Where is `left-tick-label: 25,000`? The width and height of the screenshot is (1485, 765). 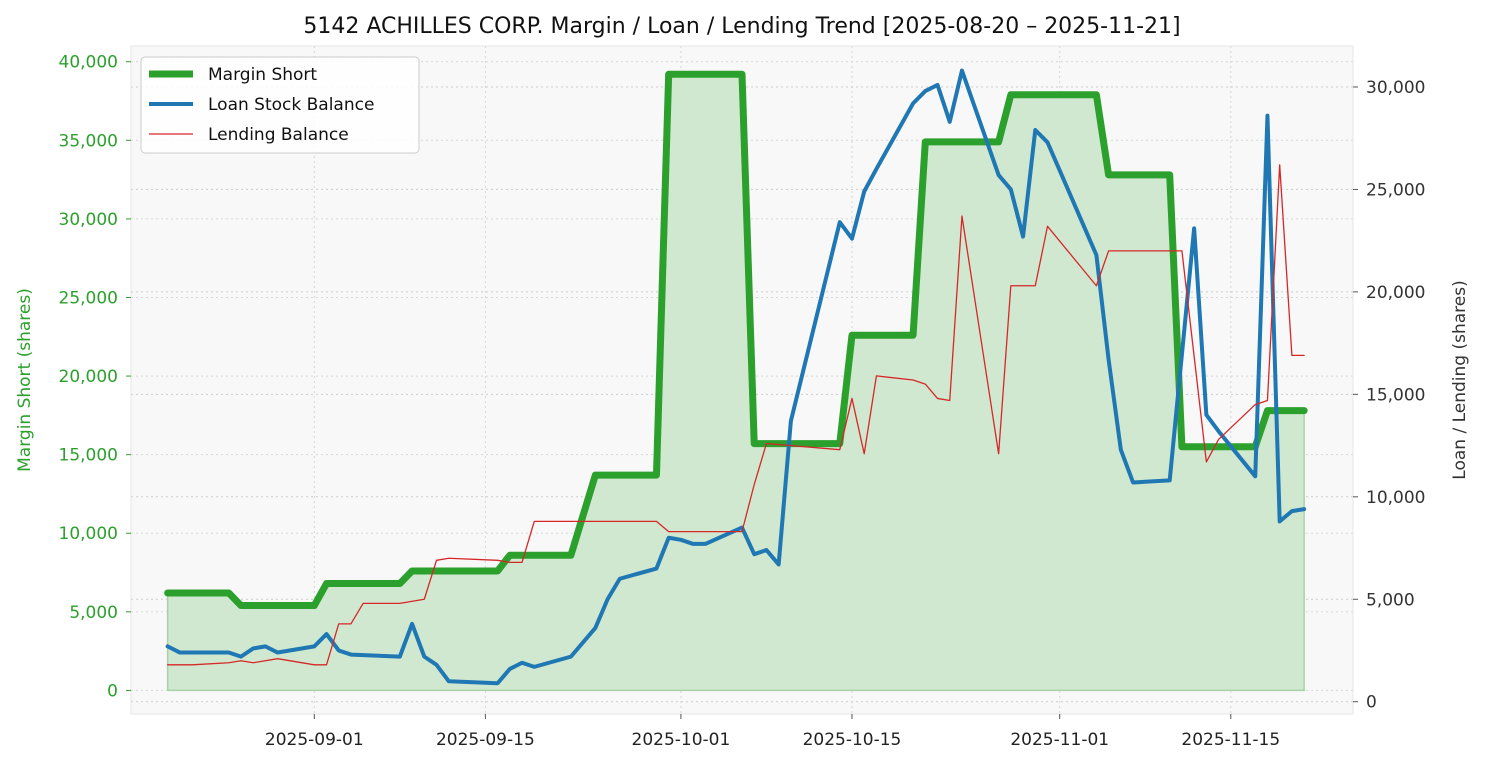 left-tick-label: 25,000 is located at coordinates (88, 298).